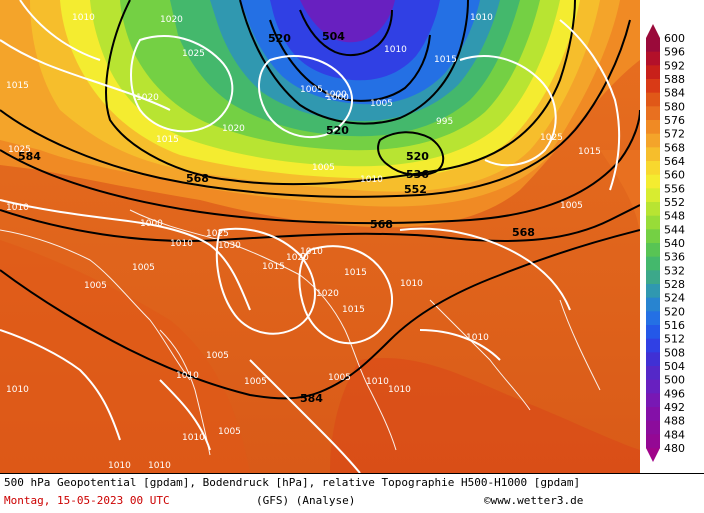 This screenshot has height=513, width=704. Describe the element at coordinates (381, 224) in the screenshot. I see `label-568-b: 568` at that location.